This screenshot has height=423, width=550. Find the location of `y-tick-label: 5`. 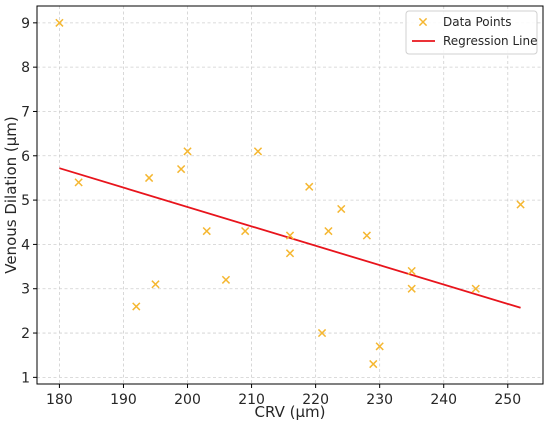

y-tick-label: 5 is located at coordinates (25, 201).